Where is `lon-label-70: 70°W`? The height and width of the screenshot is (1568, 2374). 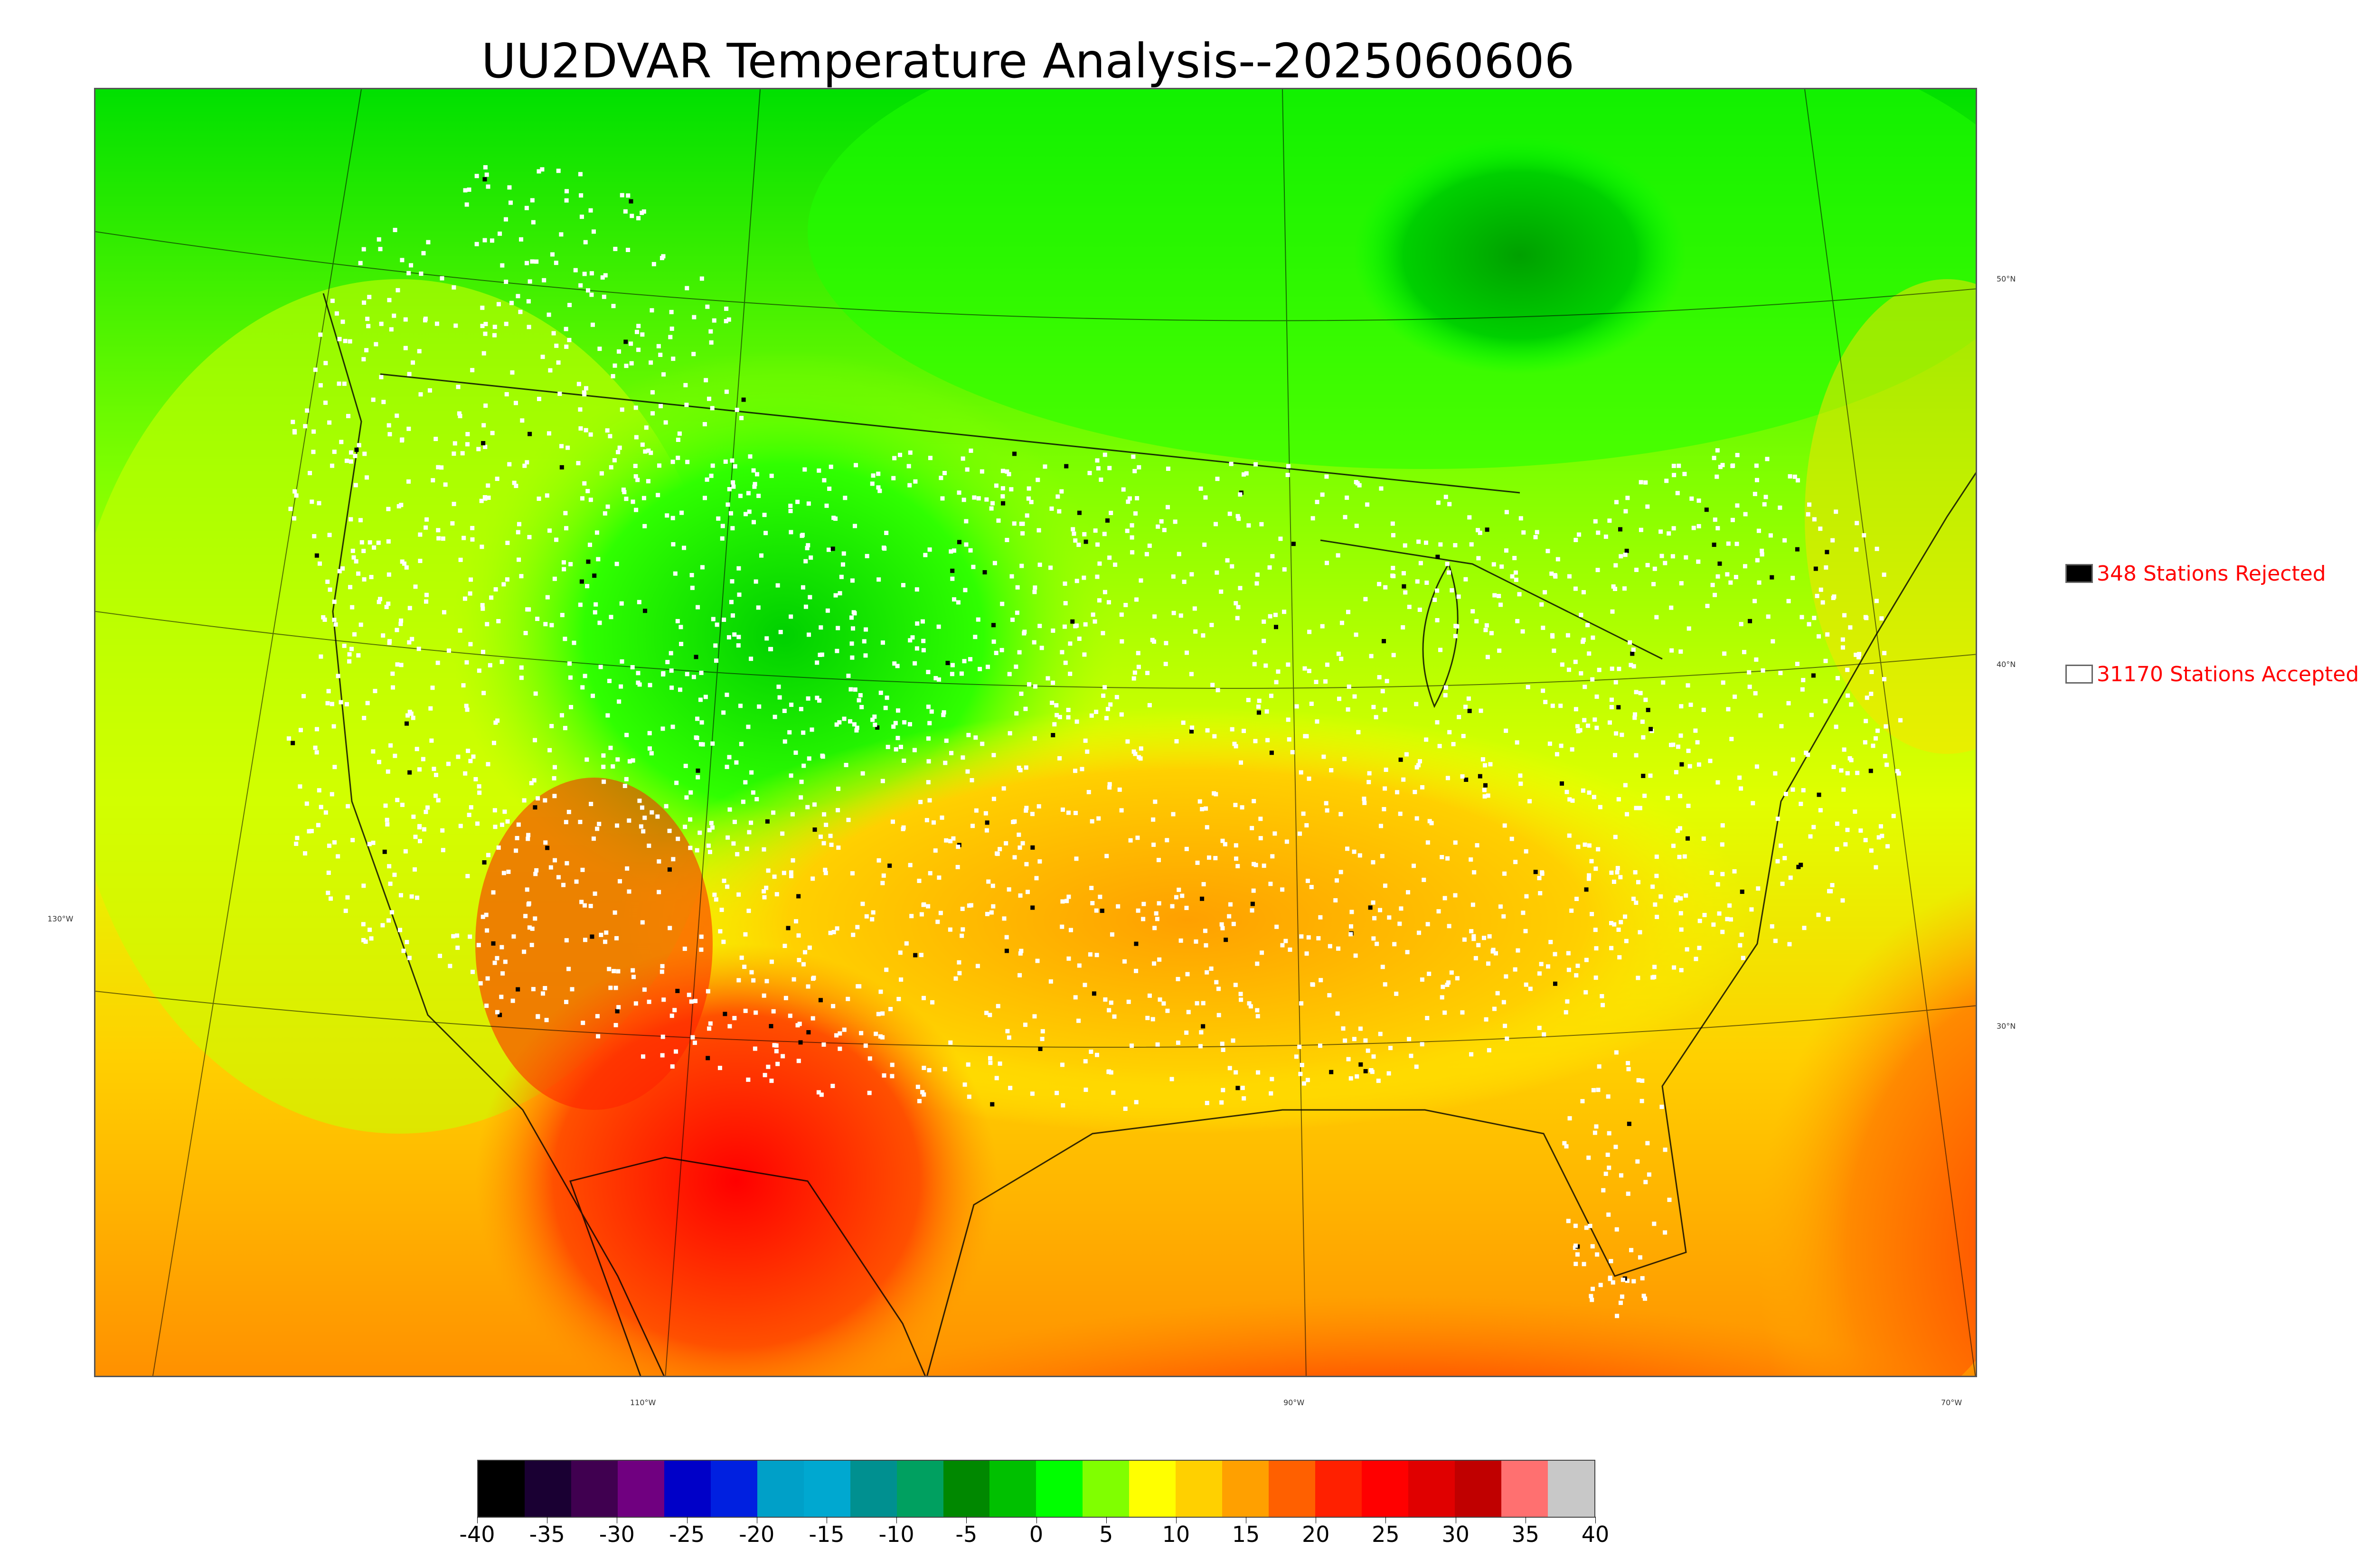 lon-label-70: 70°W is located at coordinates (1951, 1403).